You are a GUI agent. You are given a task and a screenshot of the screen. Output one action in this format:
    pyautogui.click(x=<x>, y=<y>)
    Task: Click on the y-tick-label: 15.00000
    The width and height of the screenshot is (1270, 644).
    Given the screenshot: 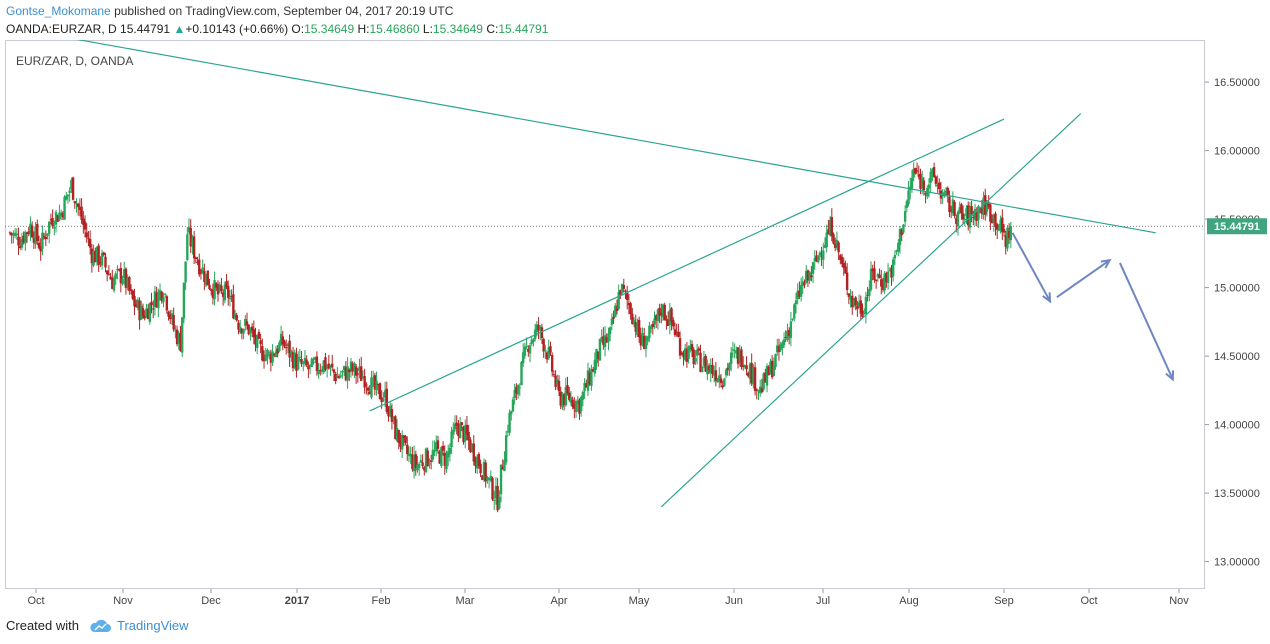 What is the action you would take?
    pyautogui.click(x=1237, y=289)
    